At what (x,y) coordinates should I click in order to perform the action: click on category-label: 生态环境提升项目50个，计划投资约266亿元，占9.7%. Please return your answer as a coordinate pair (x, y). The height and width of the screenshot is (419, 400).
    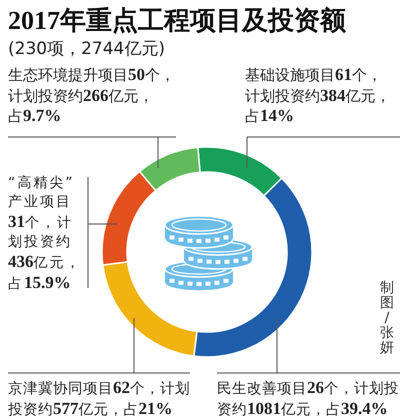
    Looking at the image, I should click on (91, 95).